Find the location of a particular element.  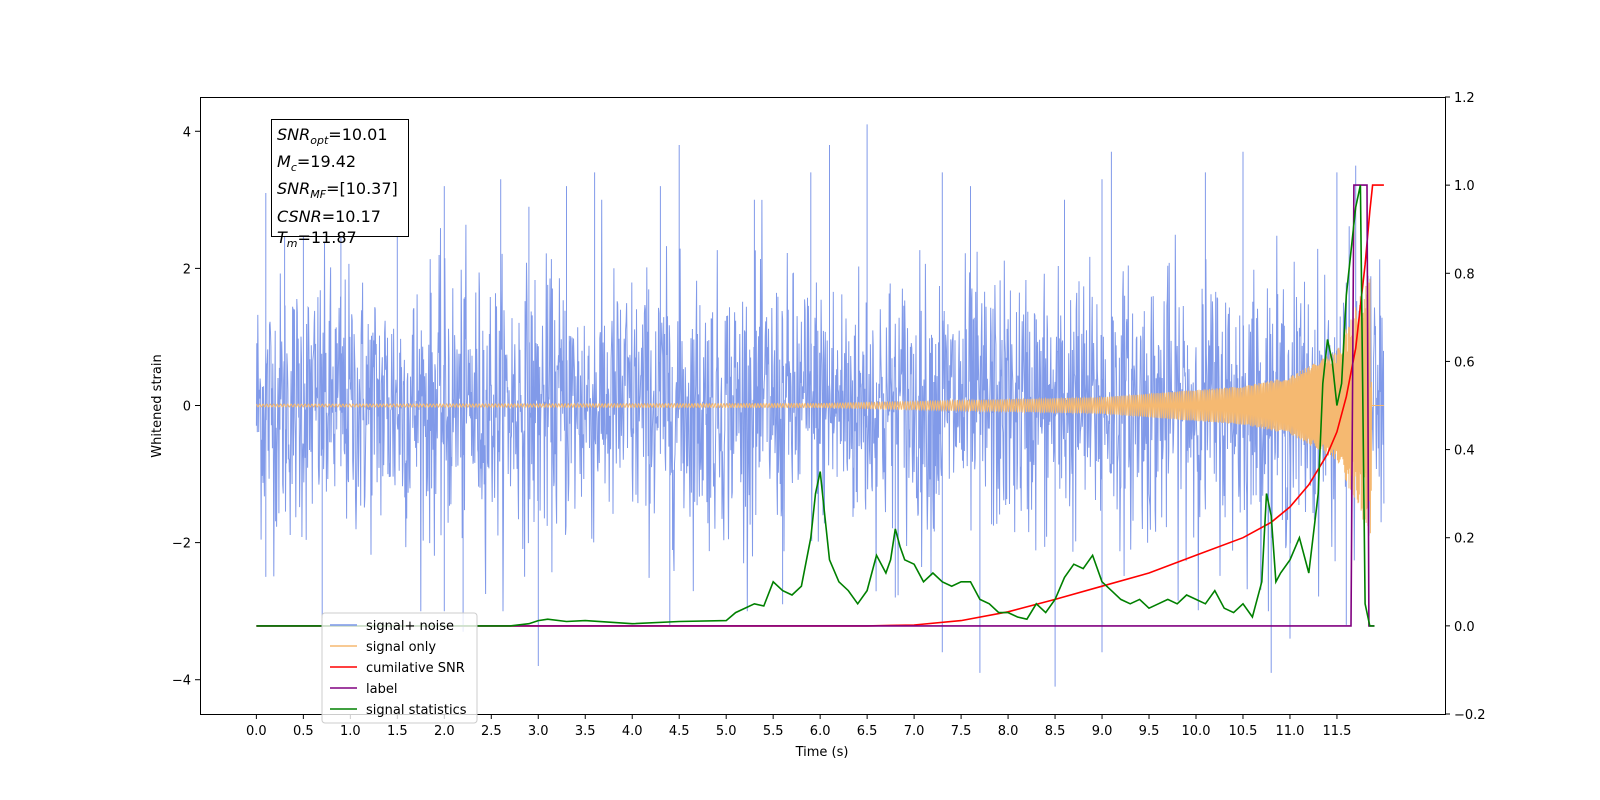

snr-mf-value: [10.37] is located at coordinates (368, 189).